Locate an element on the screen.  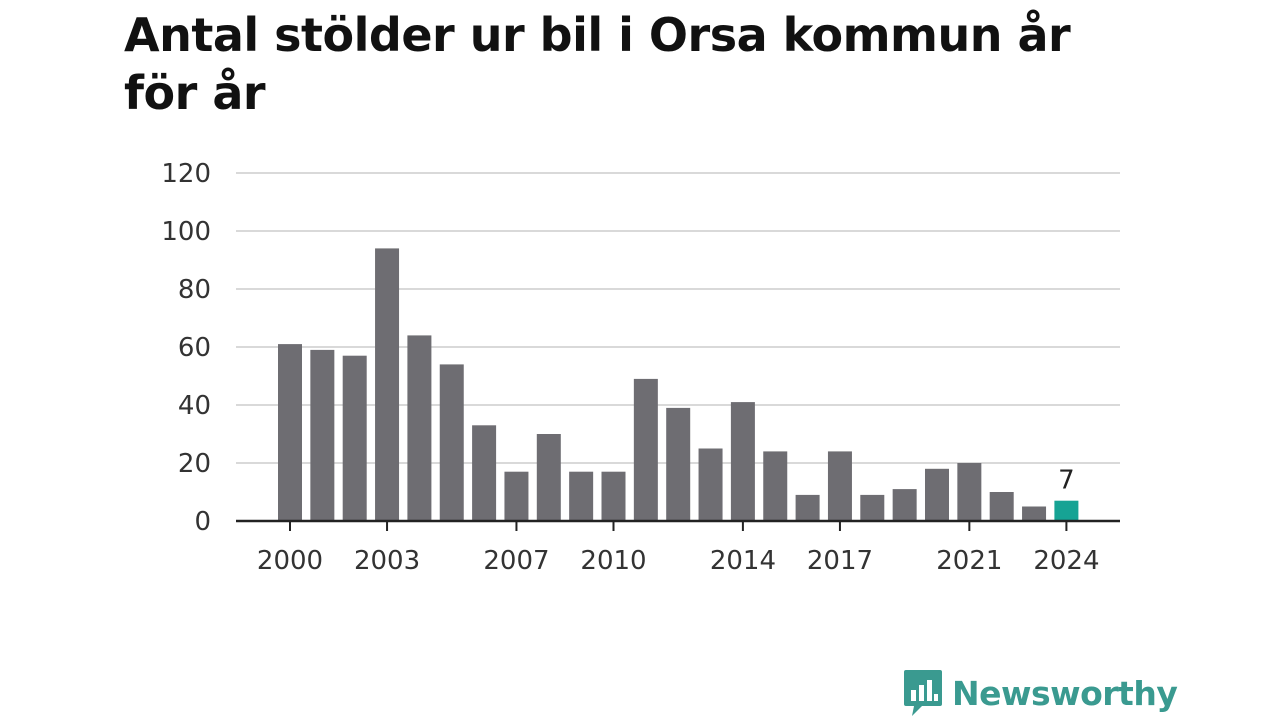
x-tick-label: 2017 is located at coordinates (840, 561).